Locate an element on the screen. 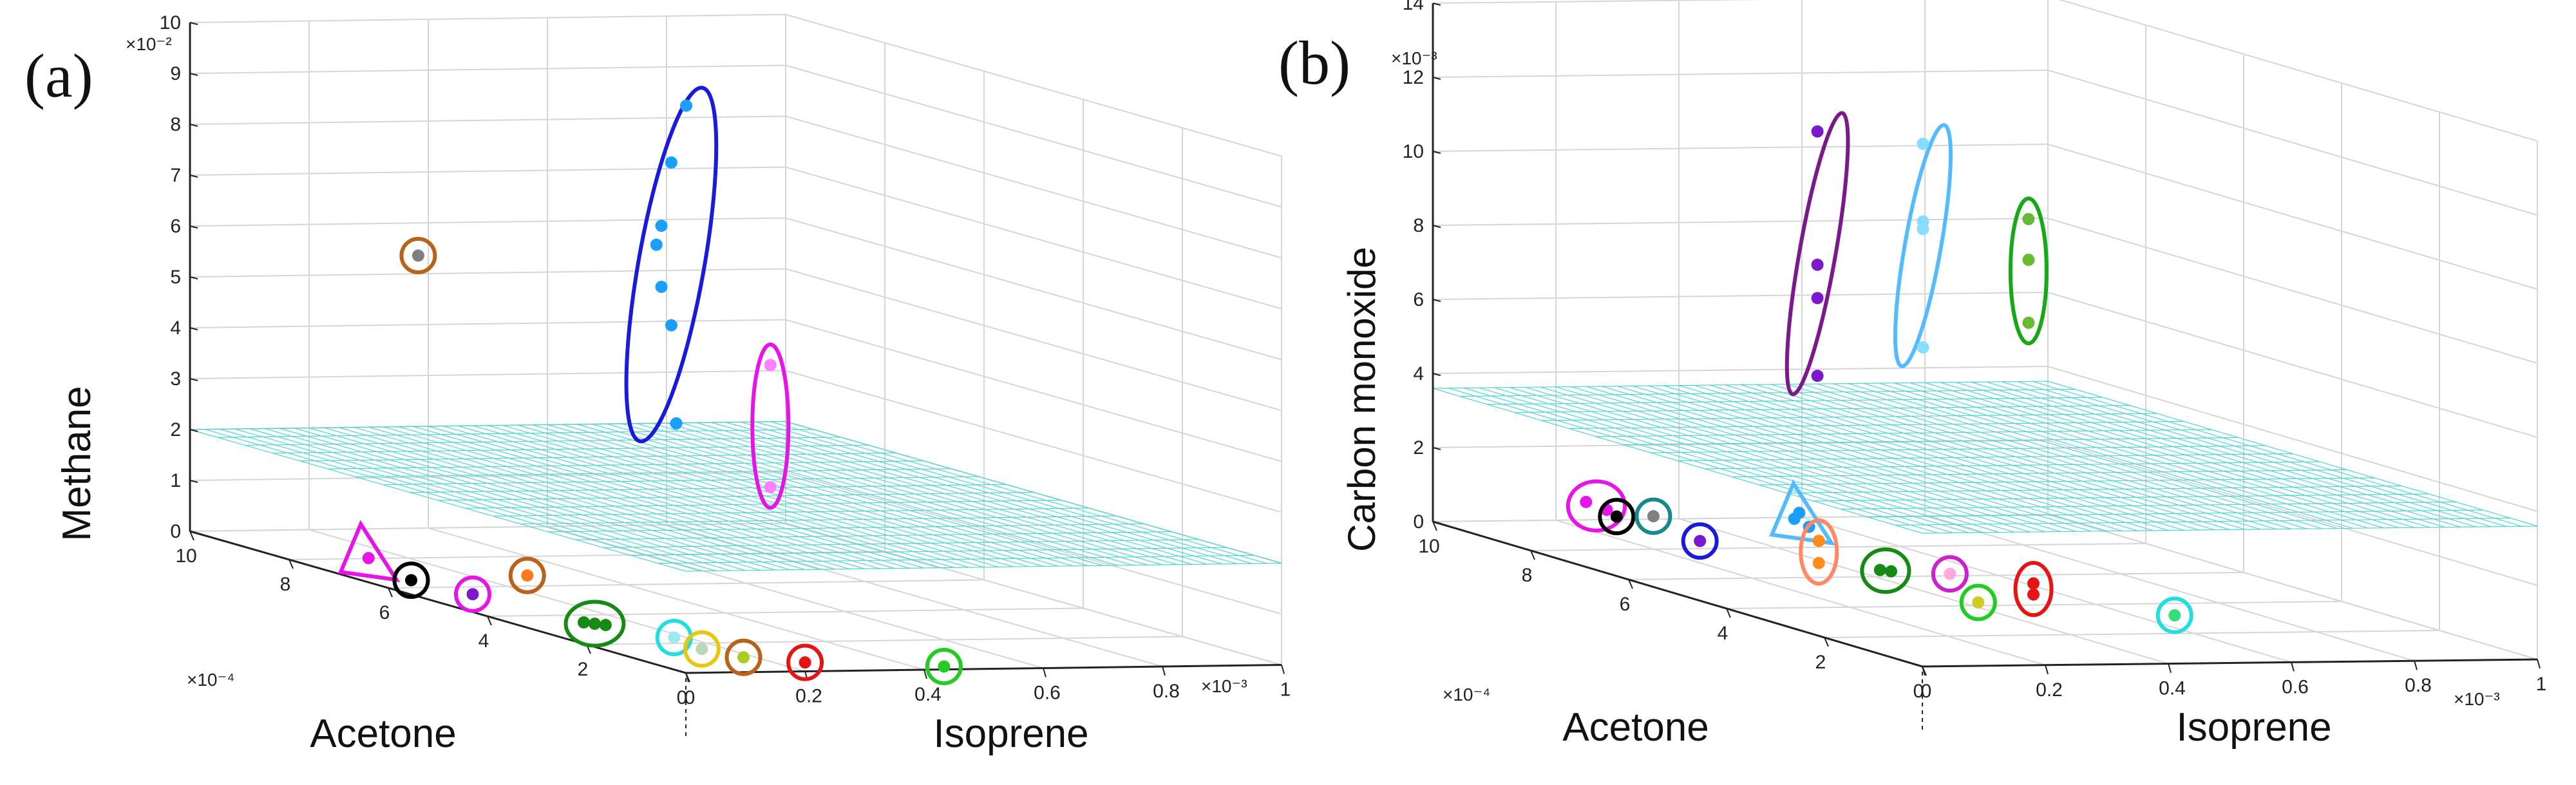 Image resolution: width=2576 pixels, height=785 pixels. x-tick-label: 10 is located at coordinates (185, 556).